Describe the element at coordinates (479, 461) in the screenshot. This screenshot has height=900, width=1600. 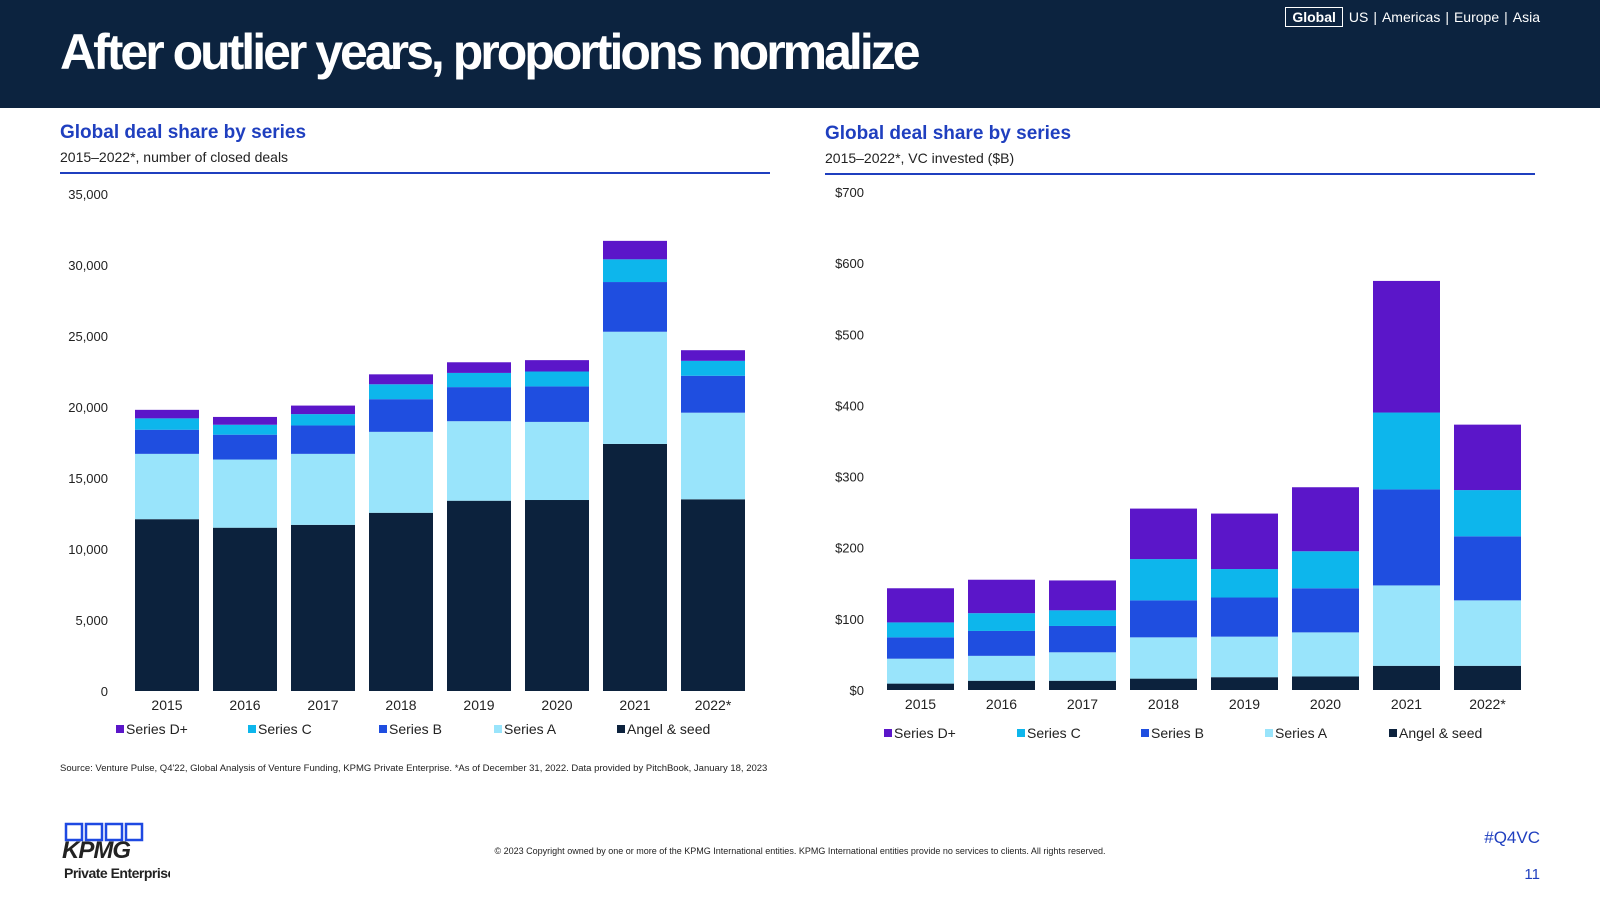
I see `left-bar-series-a-2019` at that location.